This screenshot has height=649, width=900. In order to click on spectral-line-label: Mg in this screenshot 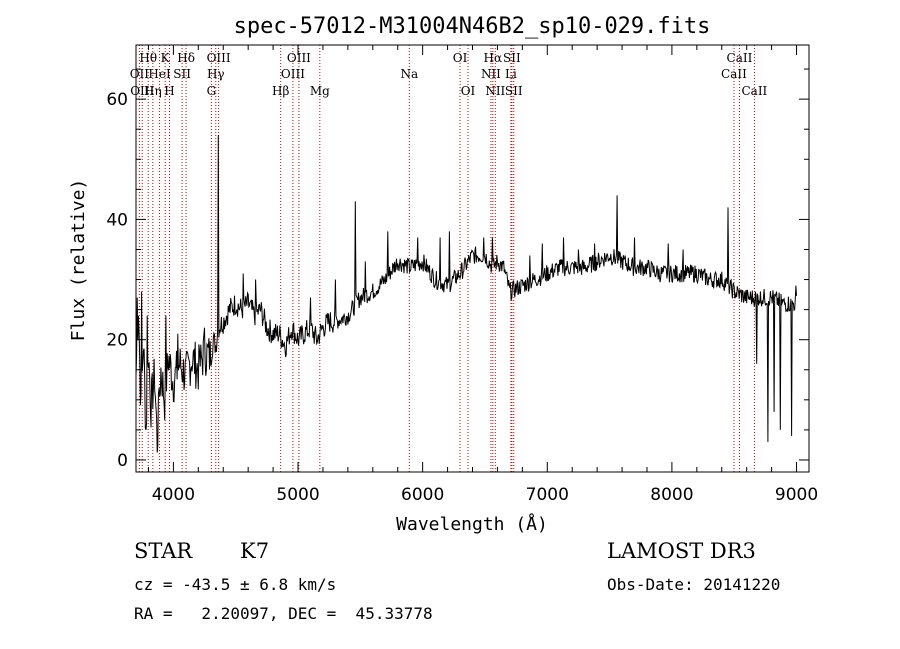, I will do `click(320, 91)`.